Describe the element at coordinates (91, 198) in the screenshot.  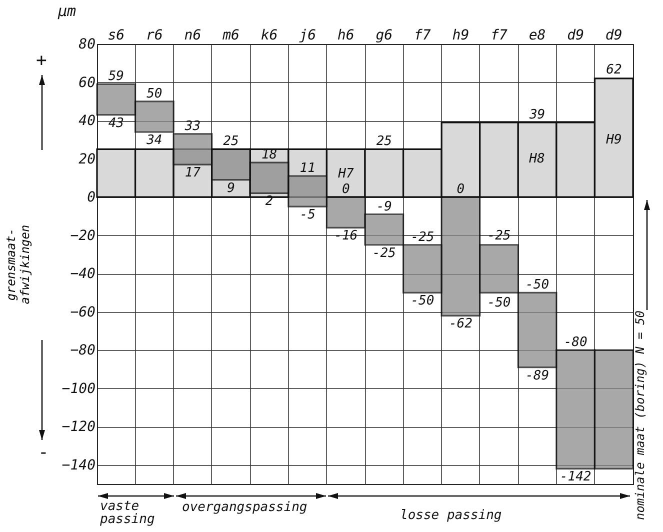
I see `y-tick-label: 0` at that location.